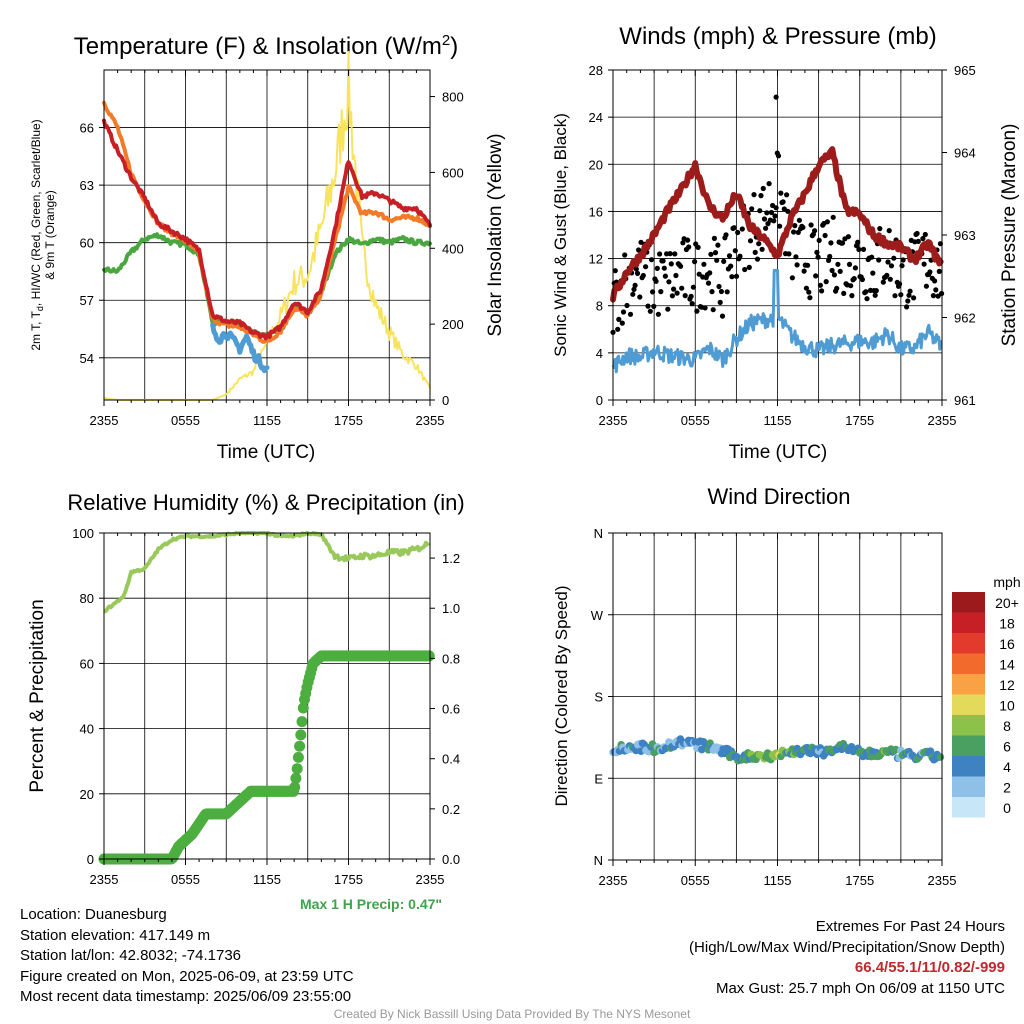 This screenshot has height=1024, width=1024. I want to click on gust-point-max, so click(776, 97).